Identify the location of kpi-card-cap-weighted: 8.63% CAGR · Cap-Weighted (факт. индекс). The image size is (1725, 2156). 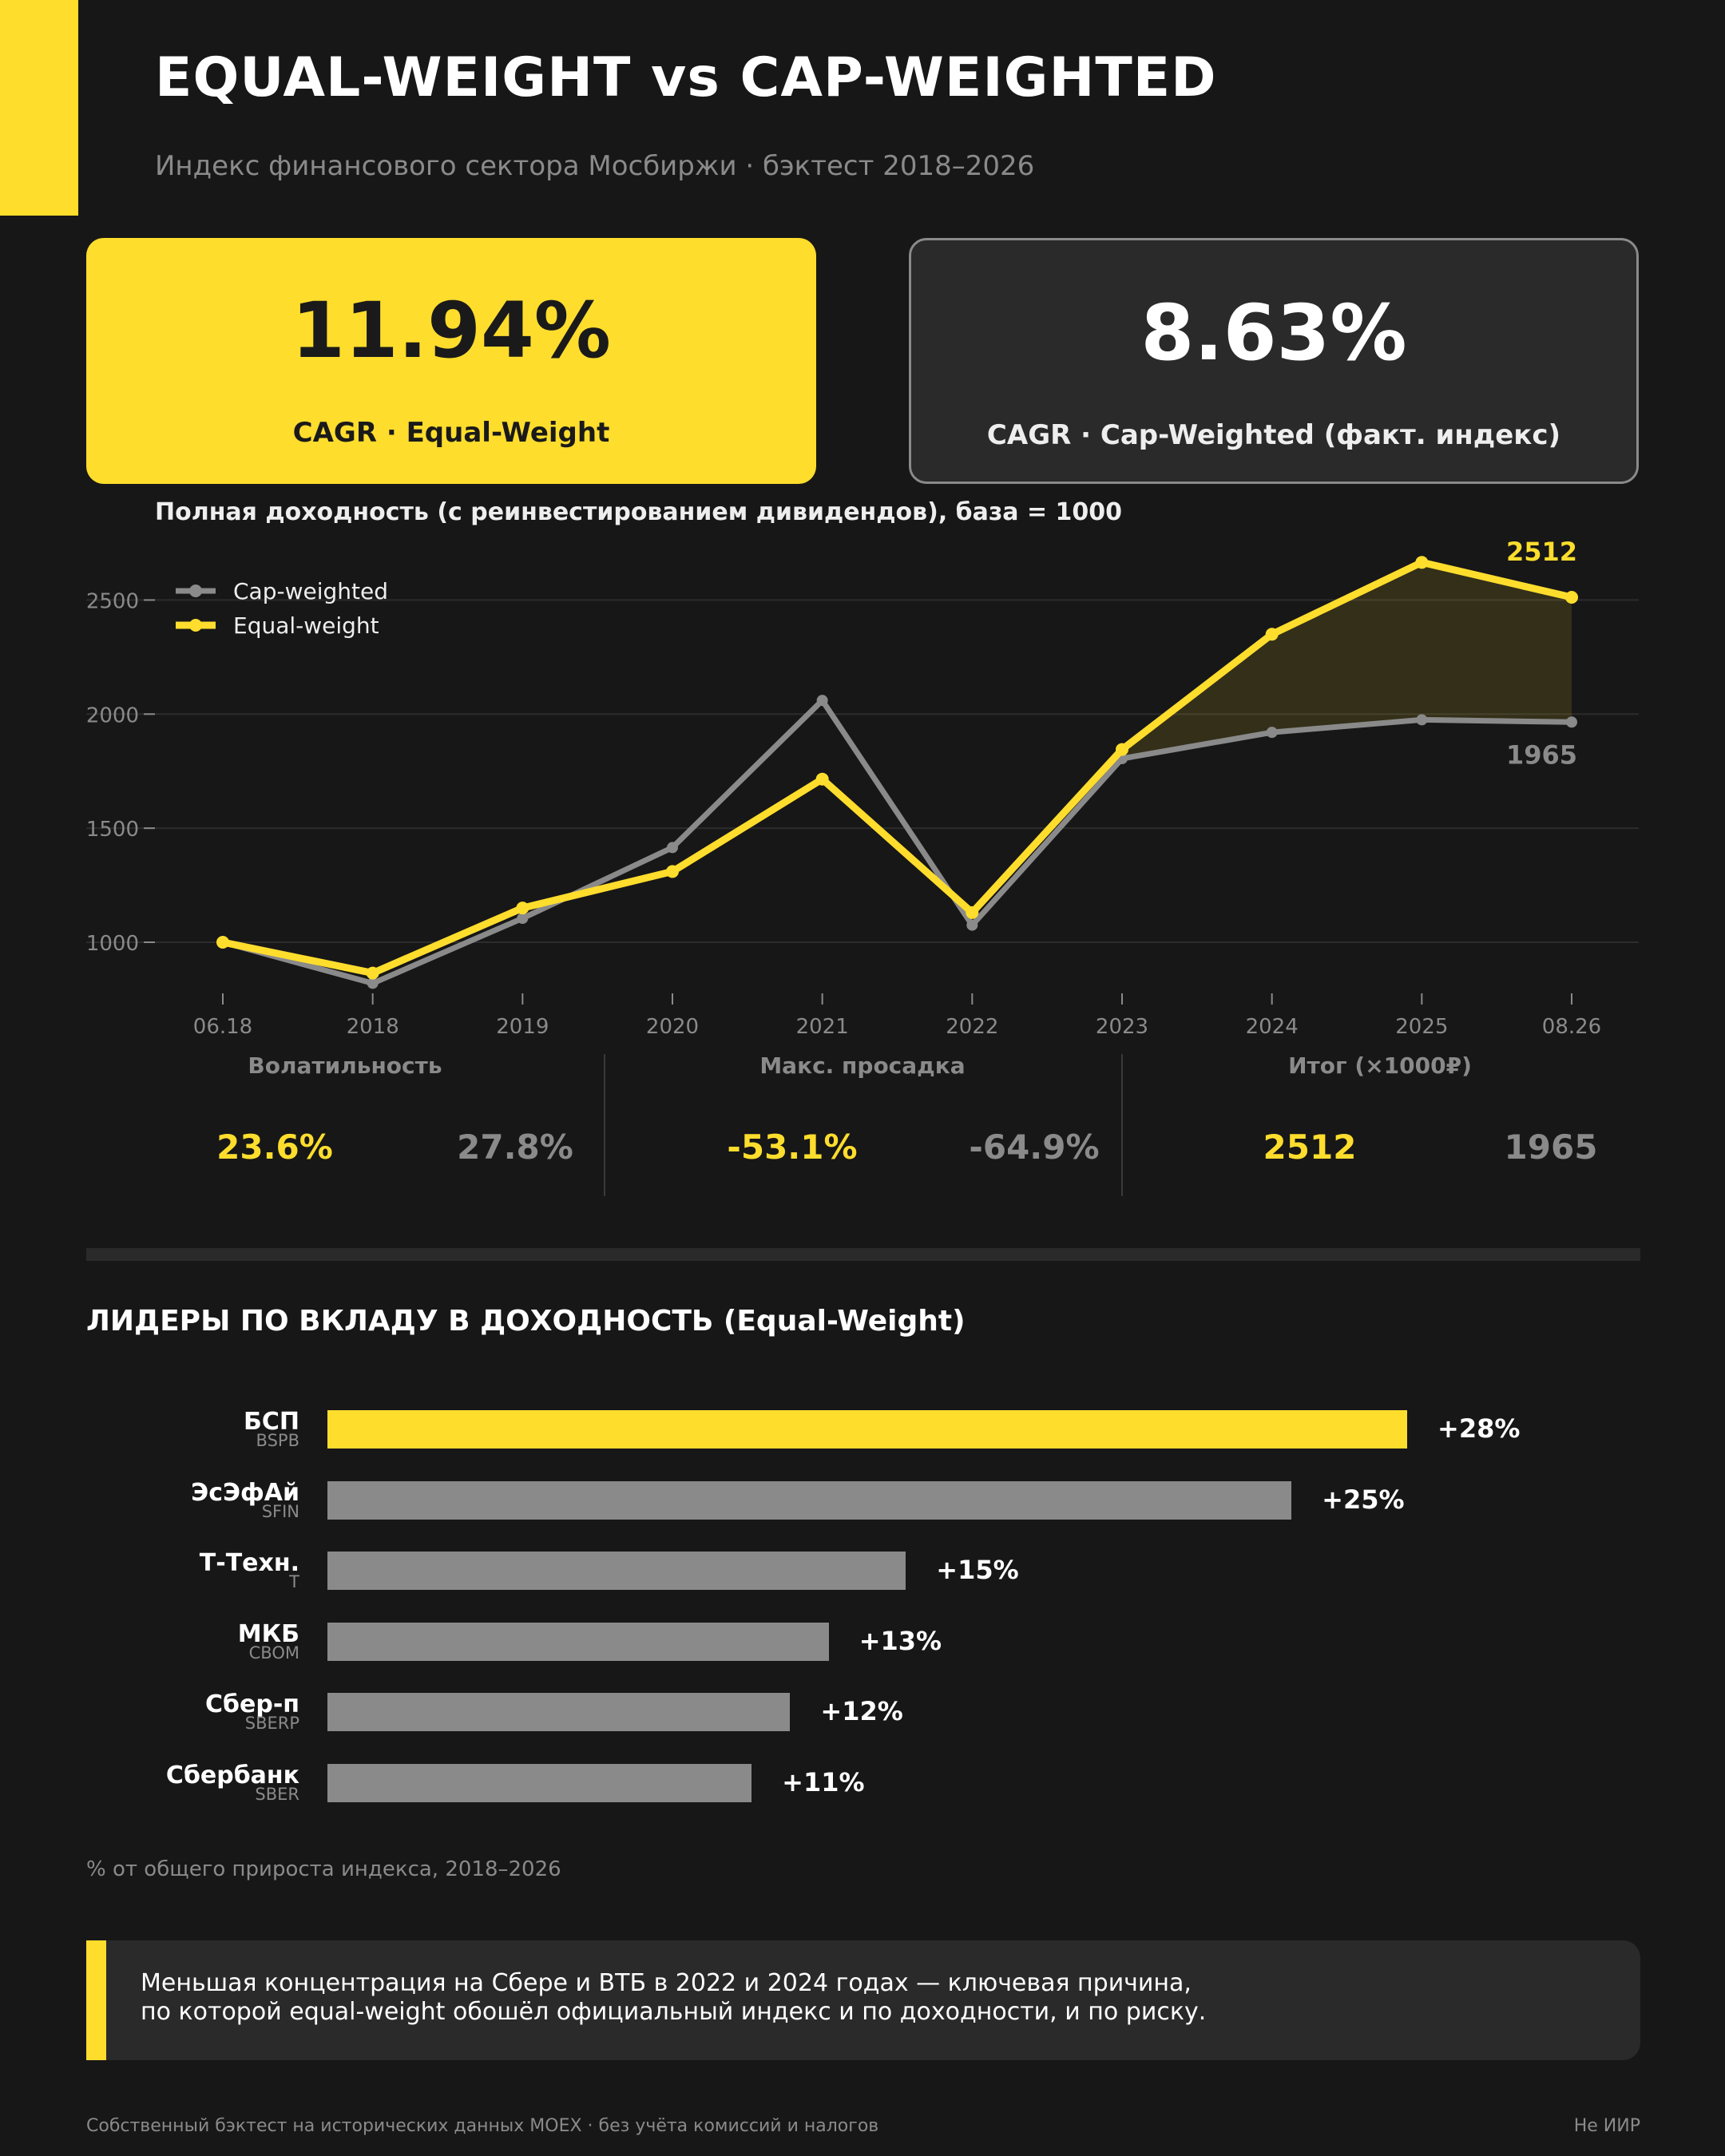
(1274, 361).